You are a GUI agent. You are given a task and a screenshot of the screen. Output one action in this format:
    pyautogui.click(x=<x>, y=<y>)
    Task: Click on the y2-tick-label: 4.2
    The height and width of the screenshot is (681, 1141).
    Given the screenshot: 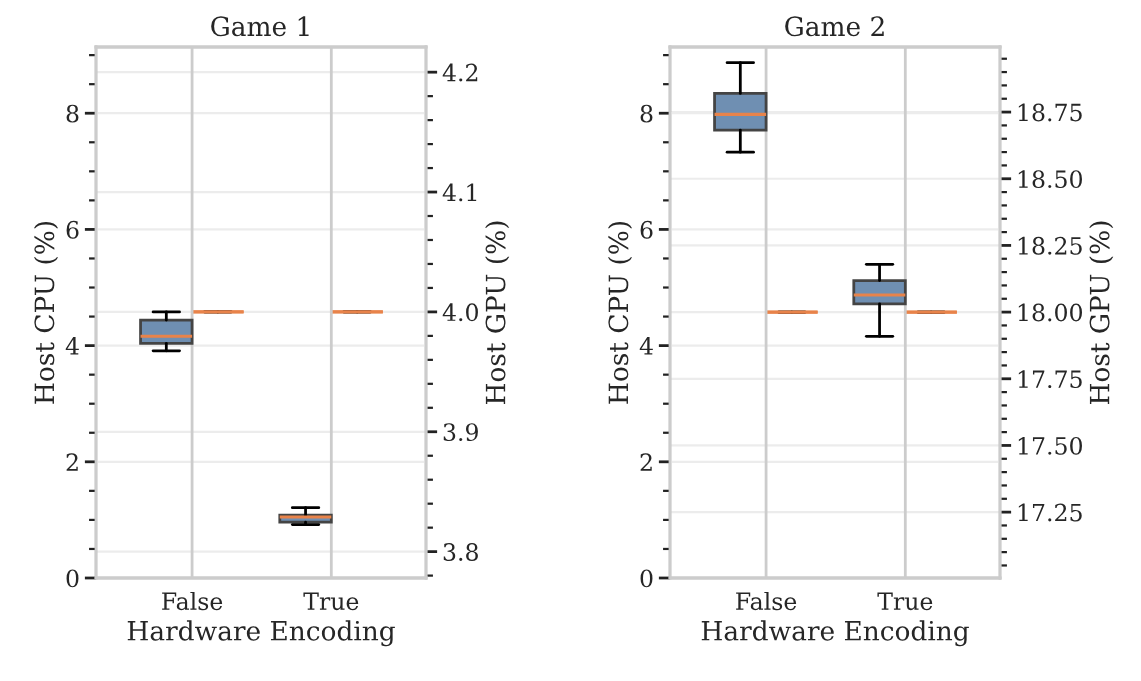 What is the action you would take?
    pyautogui.click(x=460, y=72)
    